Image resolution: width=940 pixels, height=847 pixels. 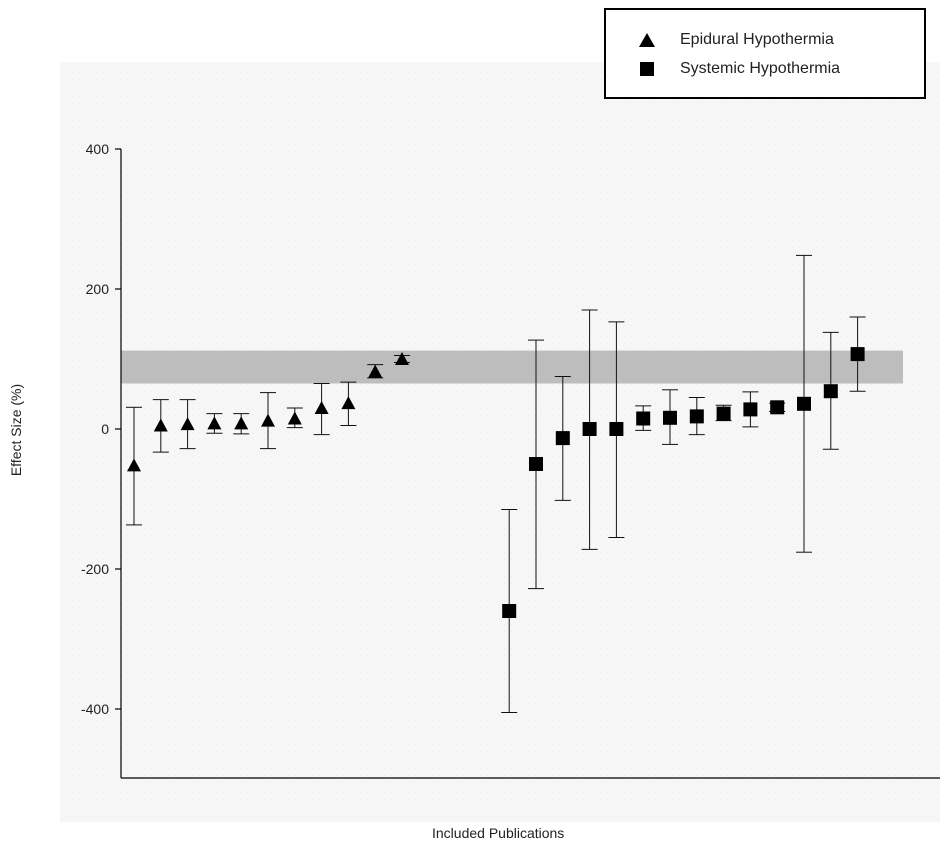 I want to click on y-tick-label: -200, so click(x=95, y=569).